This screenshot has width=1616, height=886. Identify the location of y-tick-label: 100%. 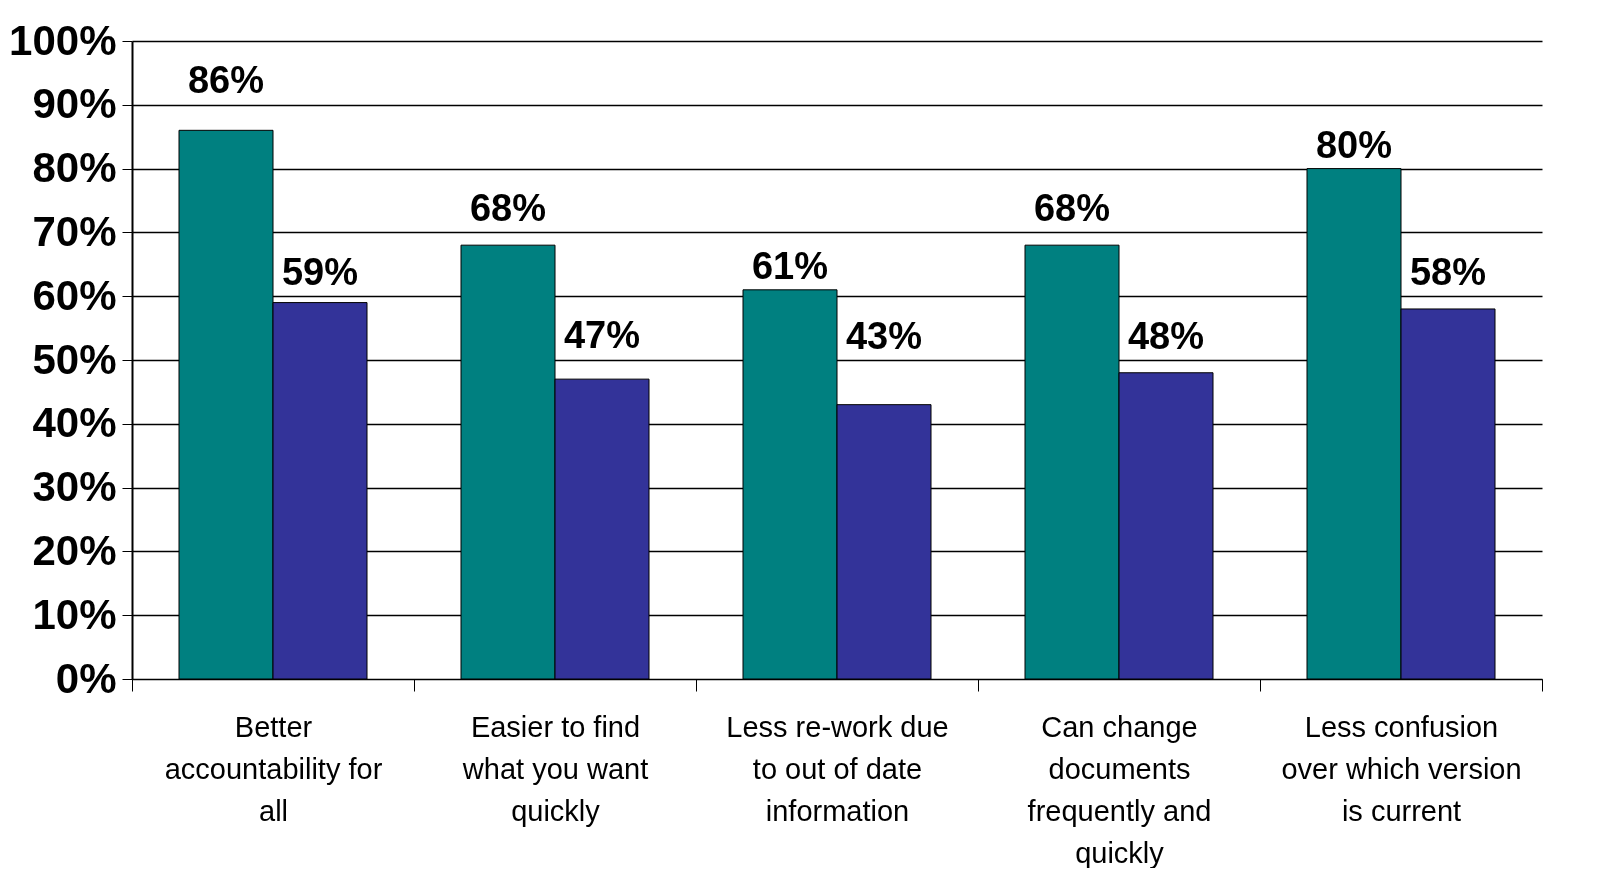
(63, 40).